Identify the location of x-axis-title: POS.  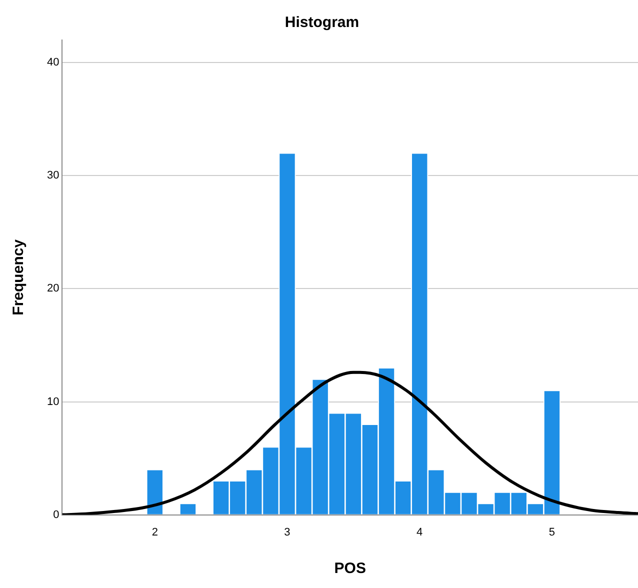
(350, 569).